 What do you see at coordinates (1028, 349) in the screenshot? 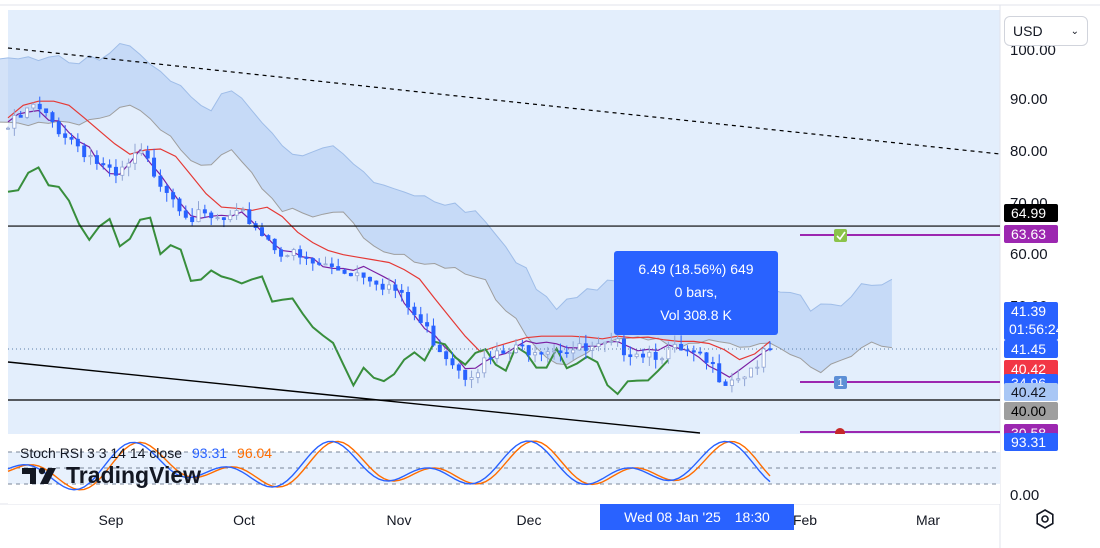
I see `price-tag-value: 41.45` at bounding box center [1028, 349].